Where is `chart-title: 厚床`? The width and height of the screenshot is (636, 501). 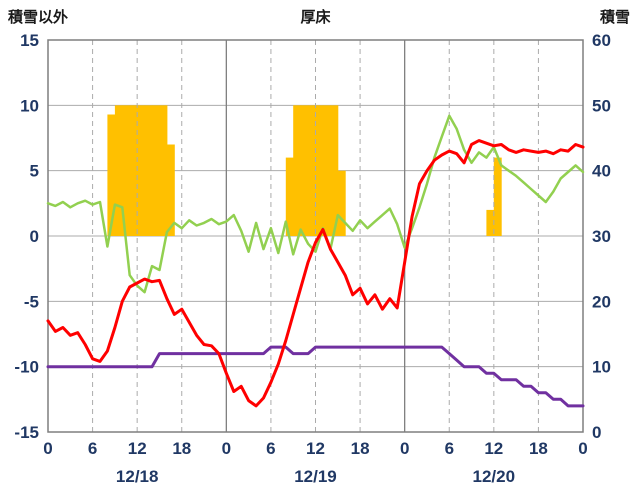
chart-title: 厚床 is located at coordinates (315, 17).